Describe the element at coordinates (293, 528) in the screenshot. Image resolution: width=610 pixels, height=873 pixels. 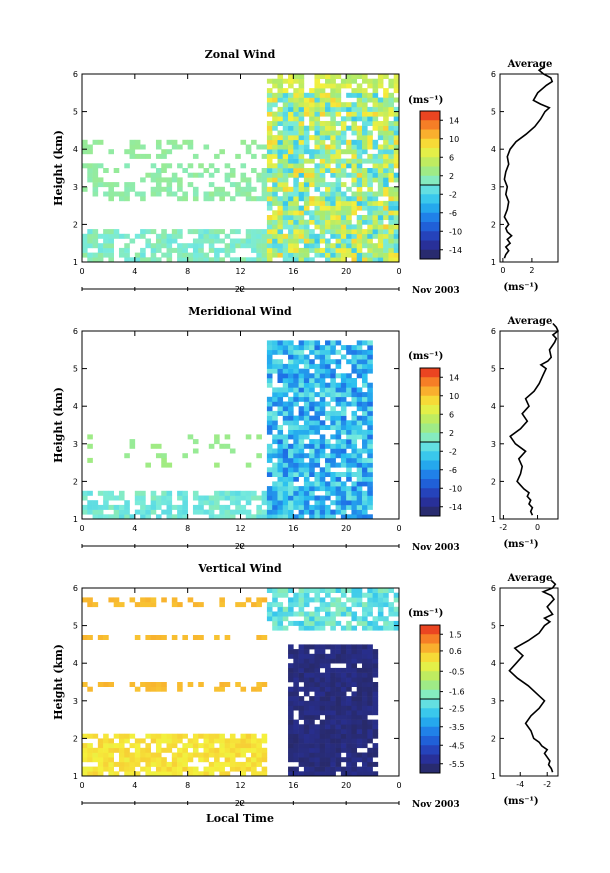
I see `x-tick-label: 16` at that location.